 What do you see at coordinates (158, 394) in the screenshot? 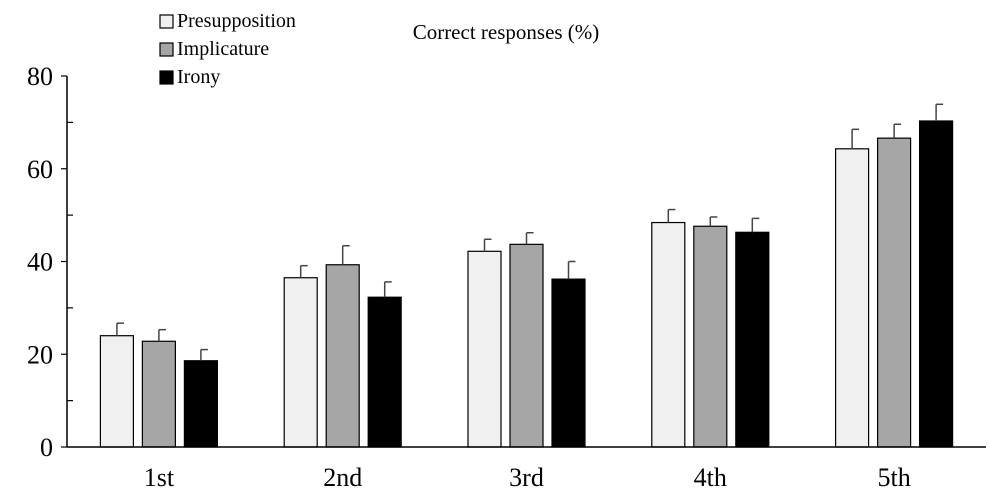
I see `bar-implicature-1st` at bounding box center [158, 394].